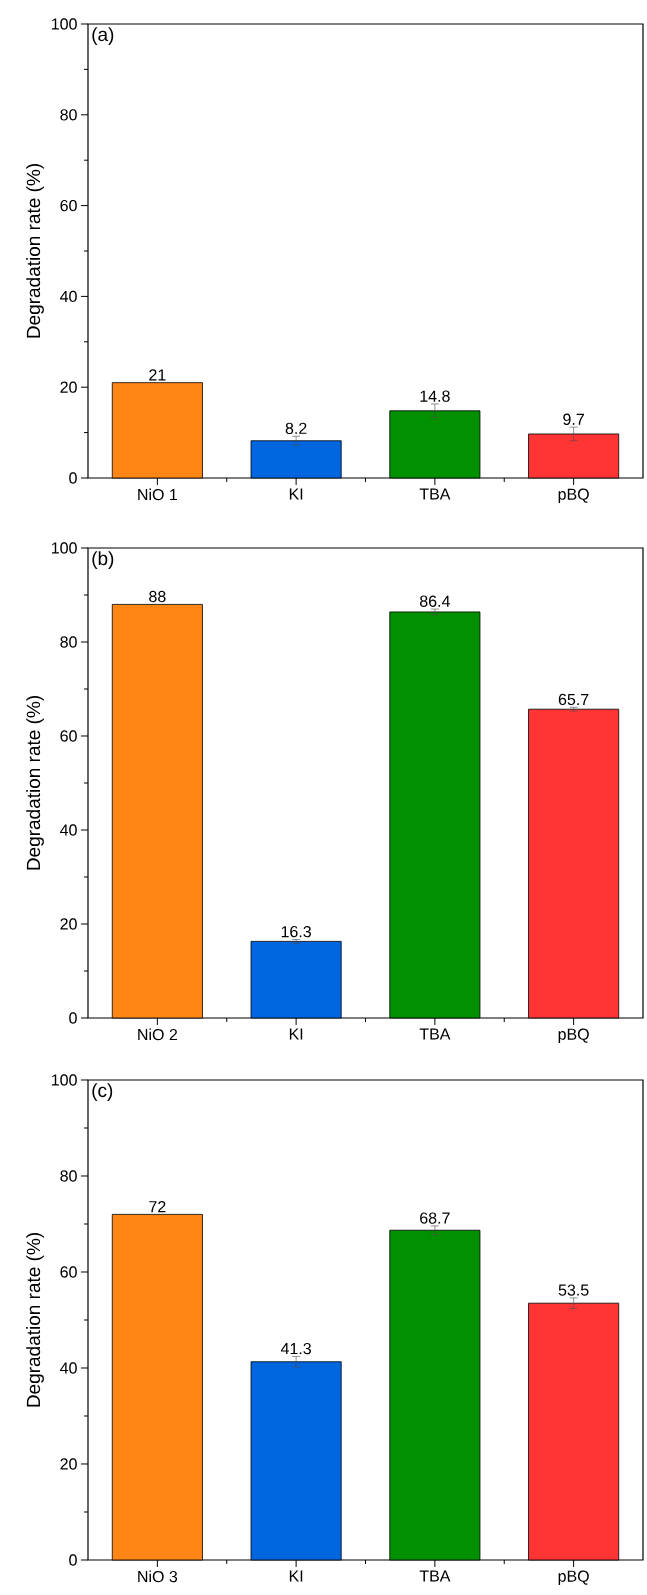  I want to click on x-tick-label: NiO 2, so click(157, 1034).